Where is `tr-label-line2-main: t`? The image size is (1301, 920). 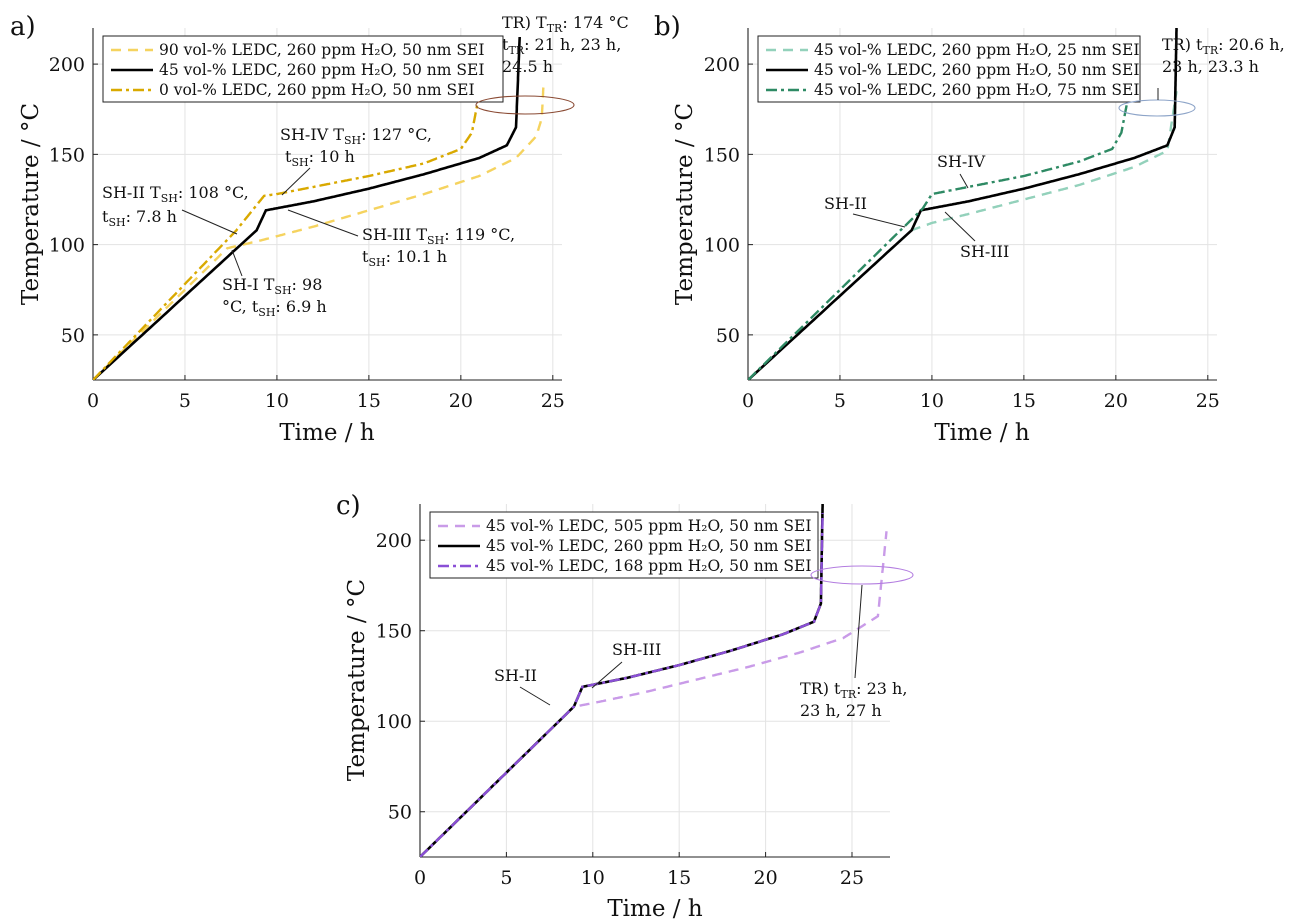 tr-label-line2-main: t is located at coordinates (505, 44).